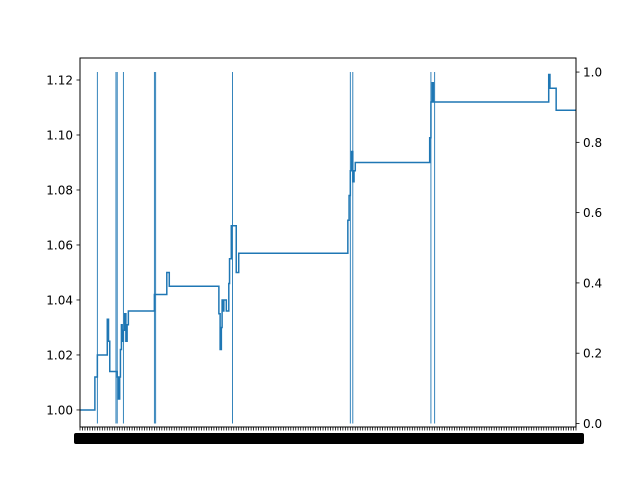  Describe the element at coordinates (592, 354) in the screenshot. I see `right-y-tick-label: 0.2` at that location.